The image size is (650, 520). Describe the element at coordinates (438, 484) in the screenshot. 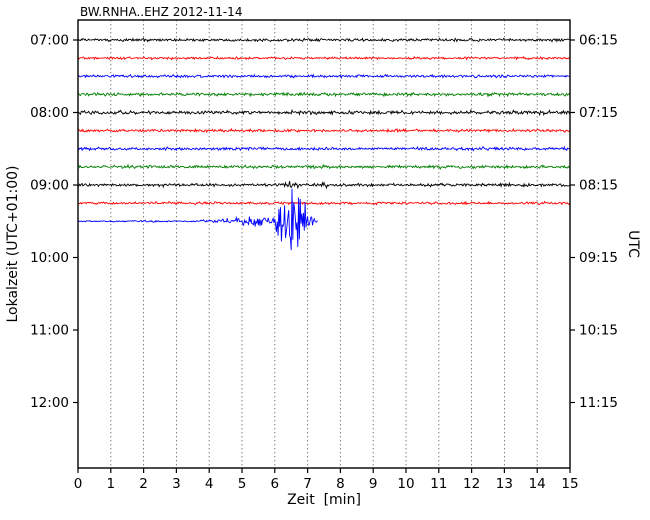

I see `x-tick-label: 11` at that location.